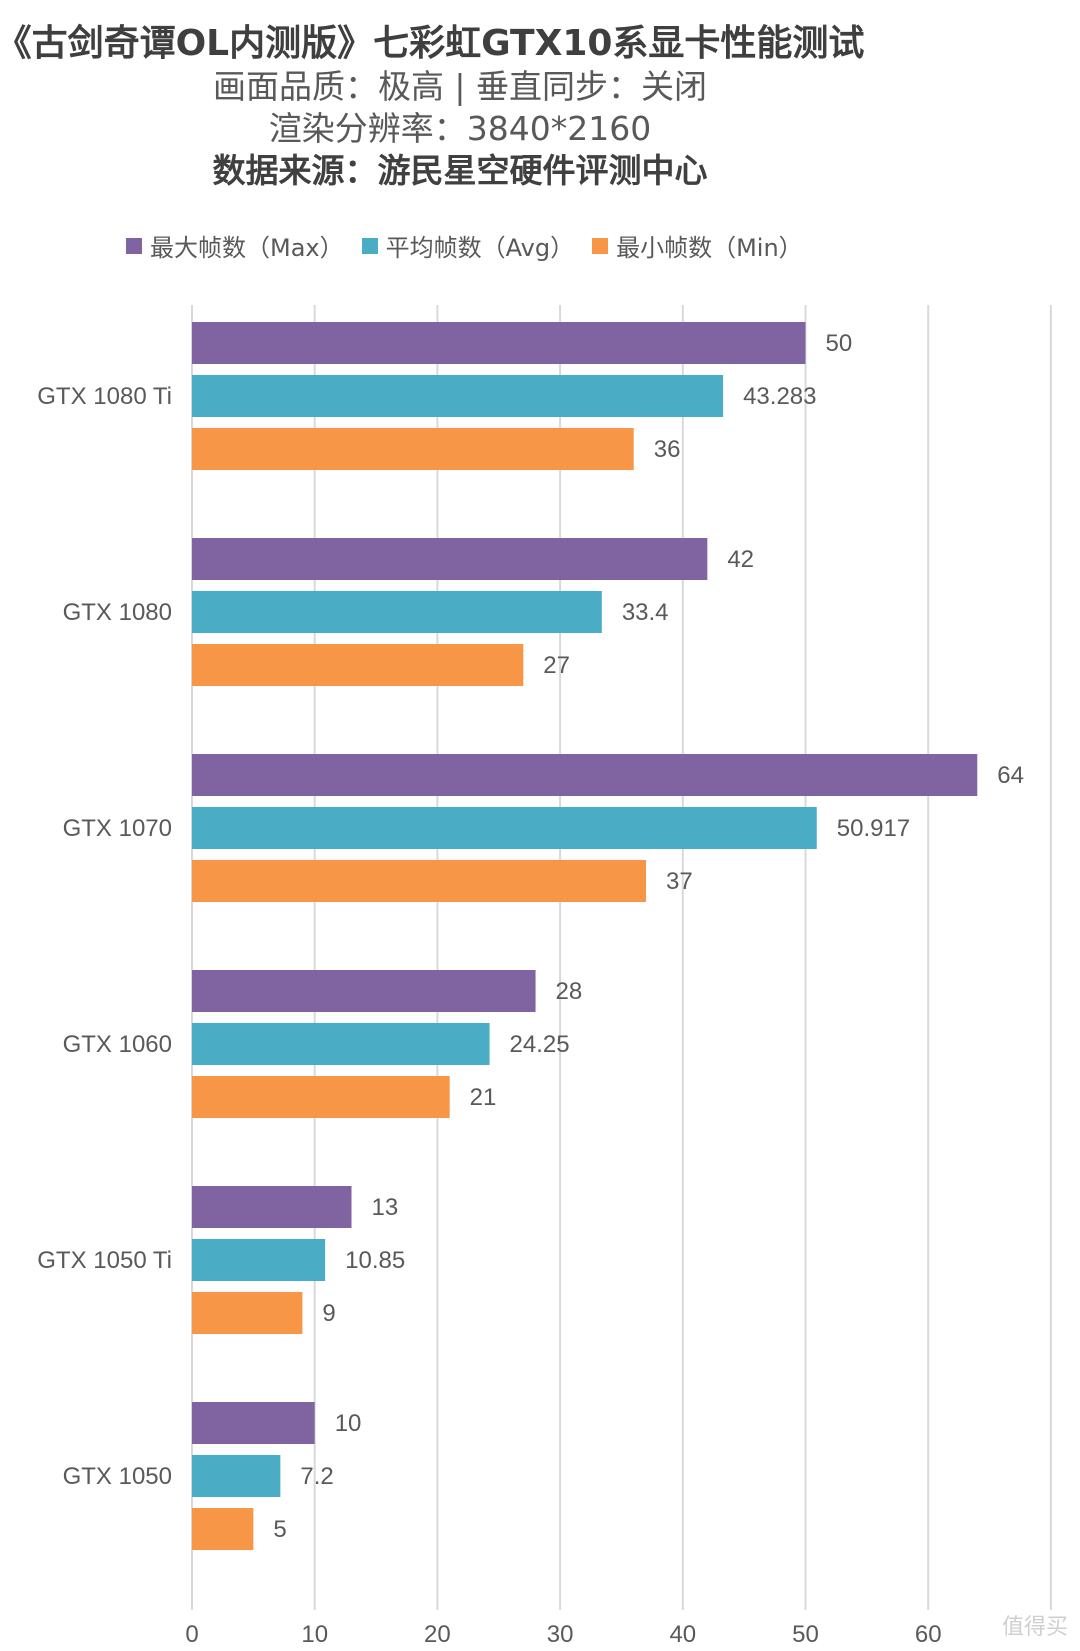  Describe the element at coordinates (191, 1634) in the screenshot. I see `x-tick-label: 0` at that location.